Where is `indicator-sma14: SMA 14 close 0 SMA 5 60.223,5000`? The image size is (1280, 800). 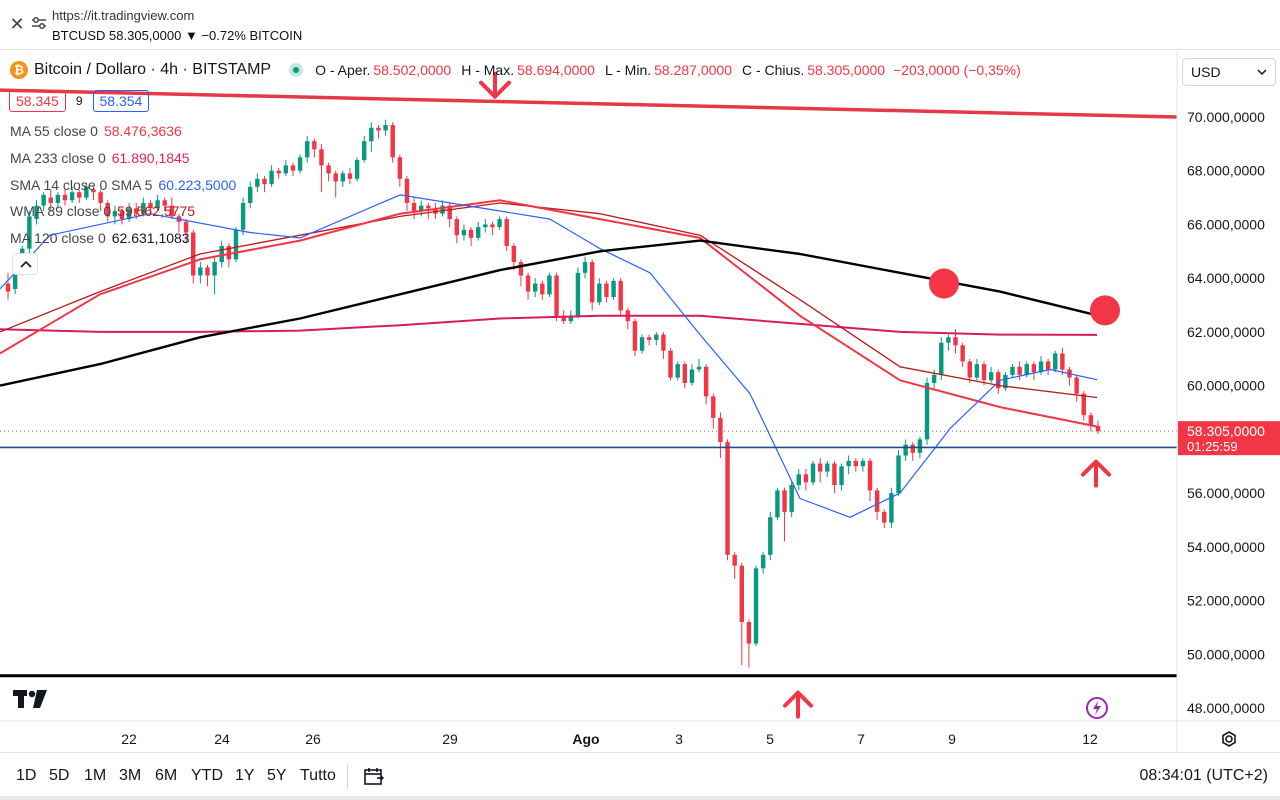 indicator-sma14: SMA 14 close 0 SMA 5 60.223,5000 is located at coordinates (123, 186).